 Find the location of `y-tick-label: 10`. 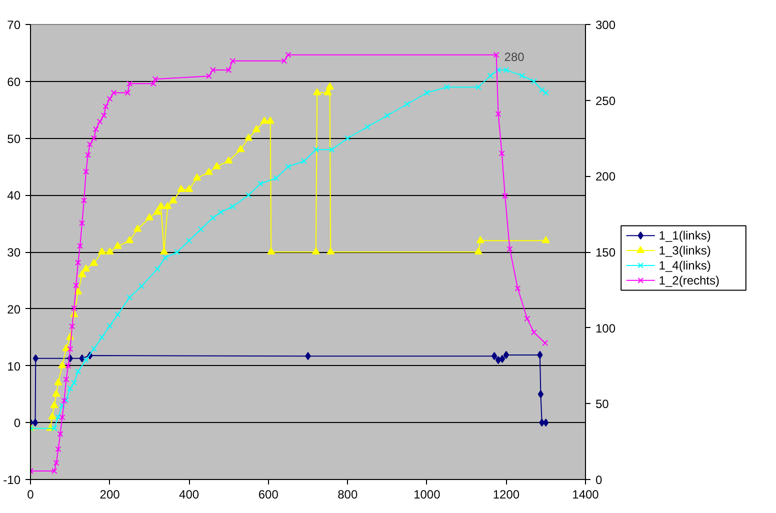

y-tick-label: 10 is located at coordinates (14, 366).